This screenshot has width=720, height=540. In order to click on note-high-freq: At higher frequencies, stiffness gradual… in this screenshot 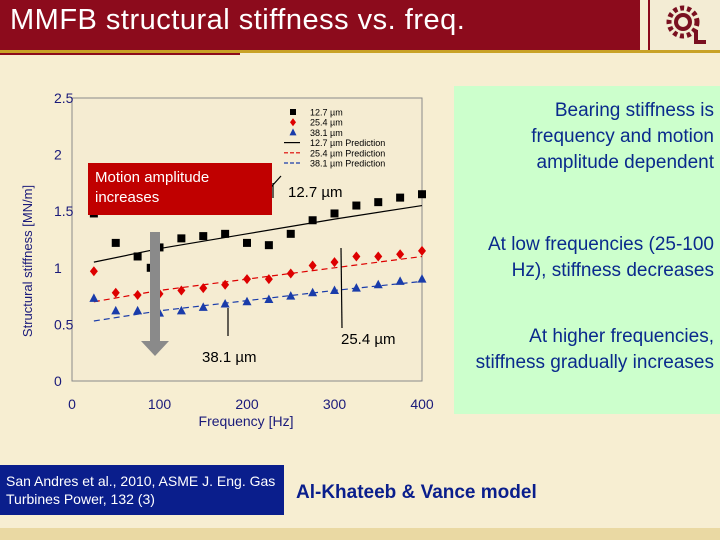, I will do `click(594, 349)`.